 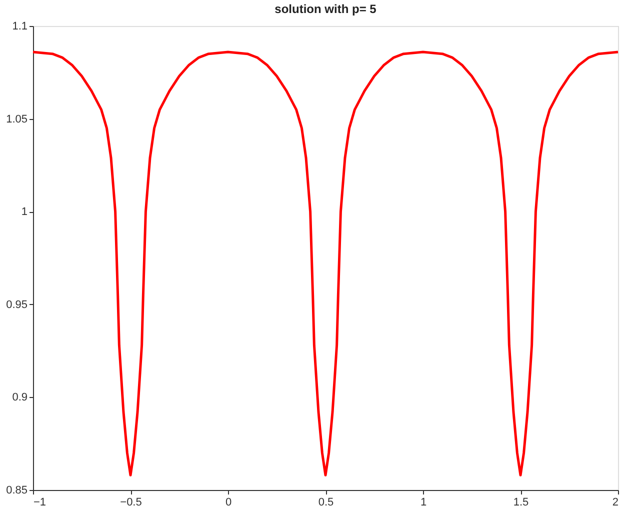 What do you see at coordinates (326, 502) in the screenshot?
I see `x-tick-label: 0.5` at bounding box center [326, 502].